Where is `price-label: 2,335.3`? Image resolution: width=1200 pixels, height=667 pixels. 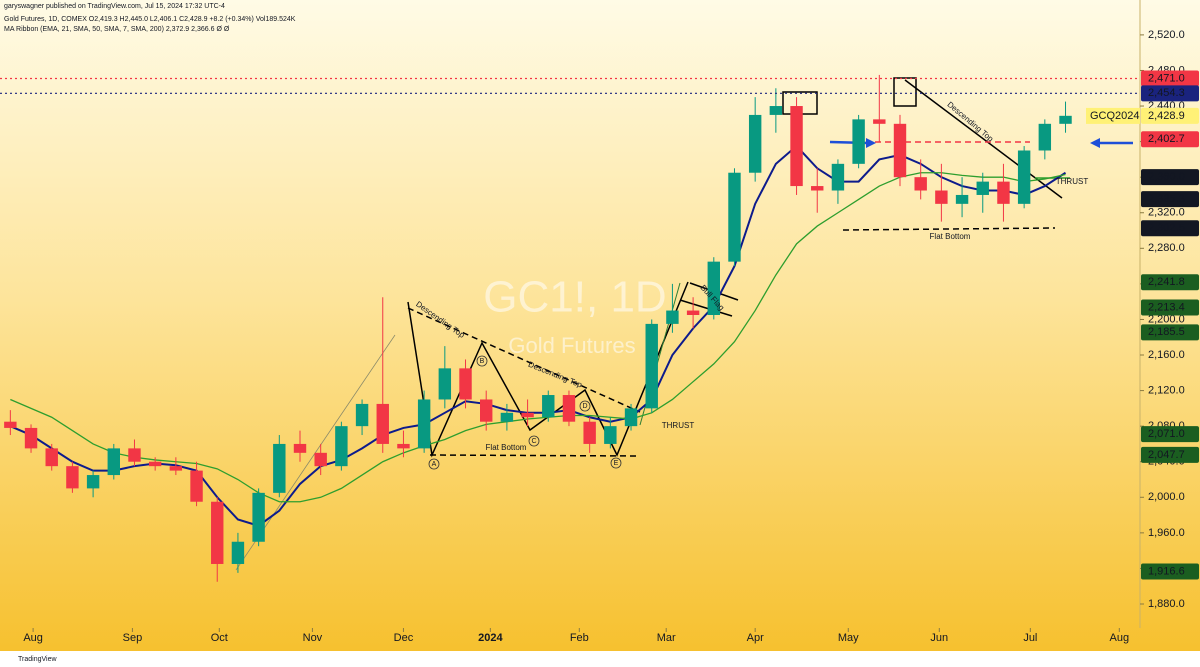
price-label: 2,335.3 is located at coordinates (1166, 199).